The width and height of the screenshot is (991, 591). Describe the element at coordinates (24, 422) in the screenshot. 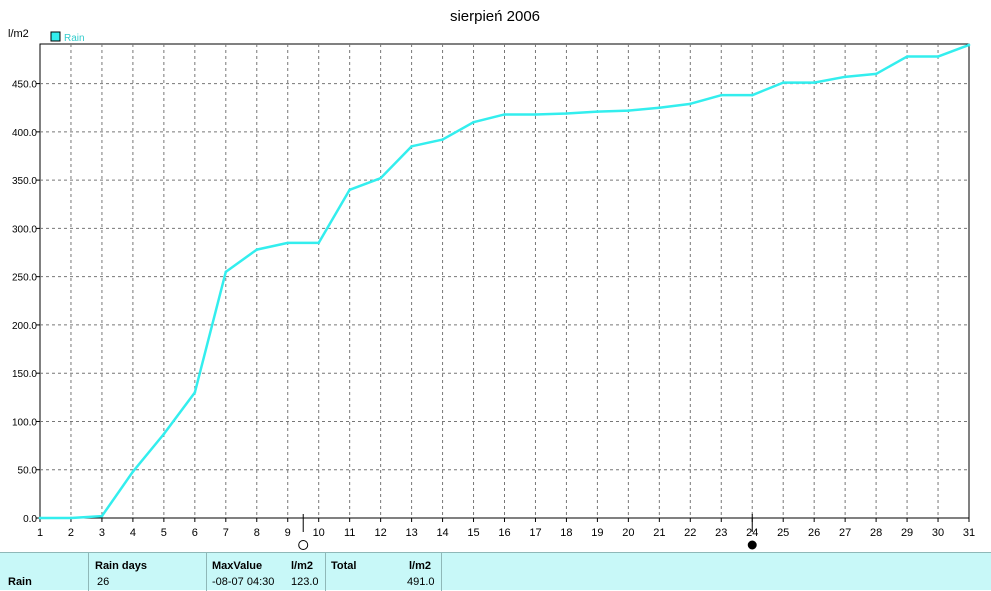

I see `y-tick-label: 100.0` at that location.